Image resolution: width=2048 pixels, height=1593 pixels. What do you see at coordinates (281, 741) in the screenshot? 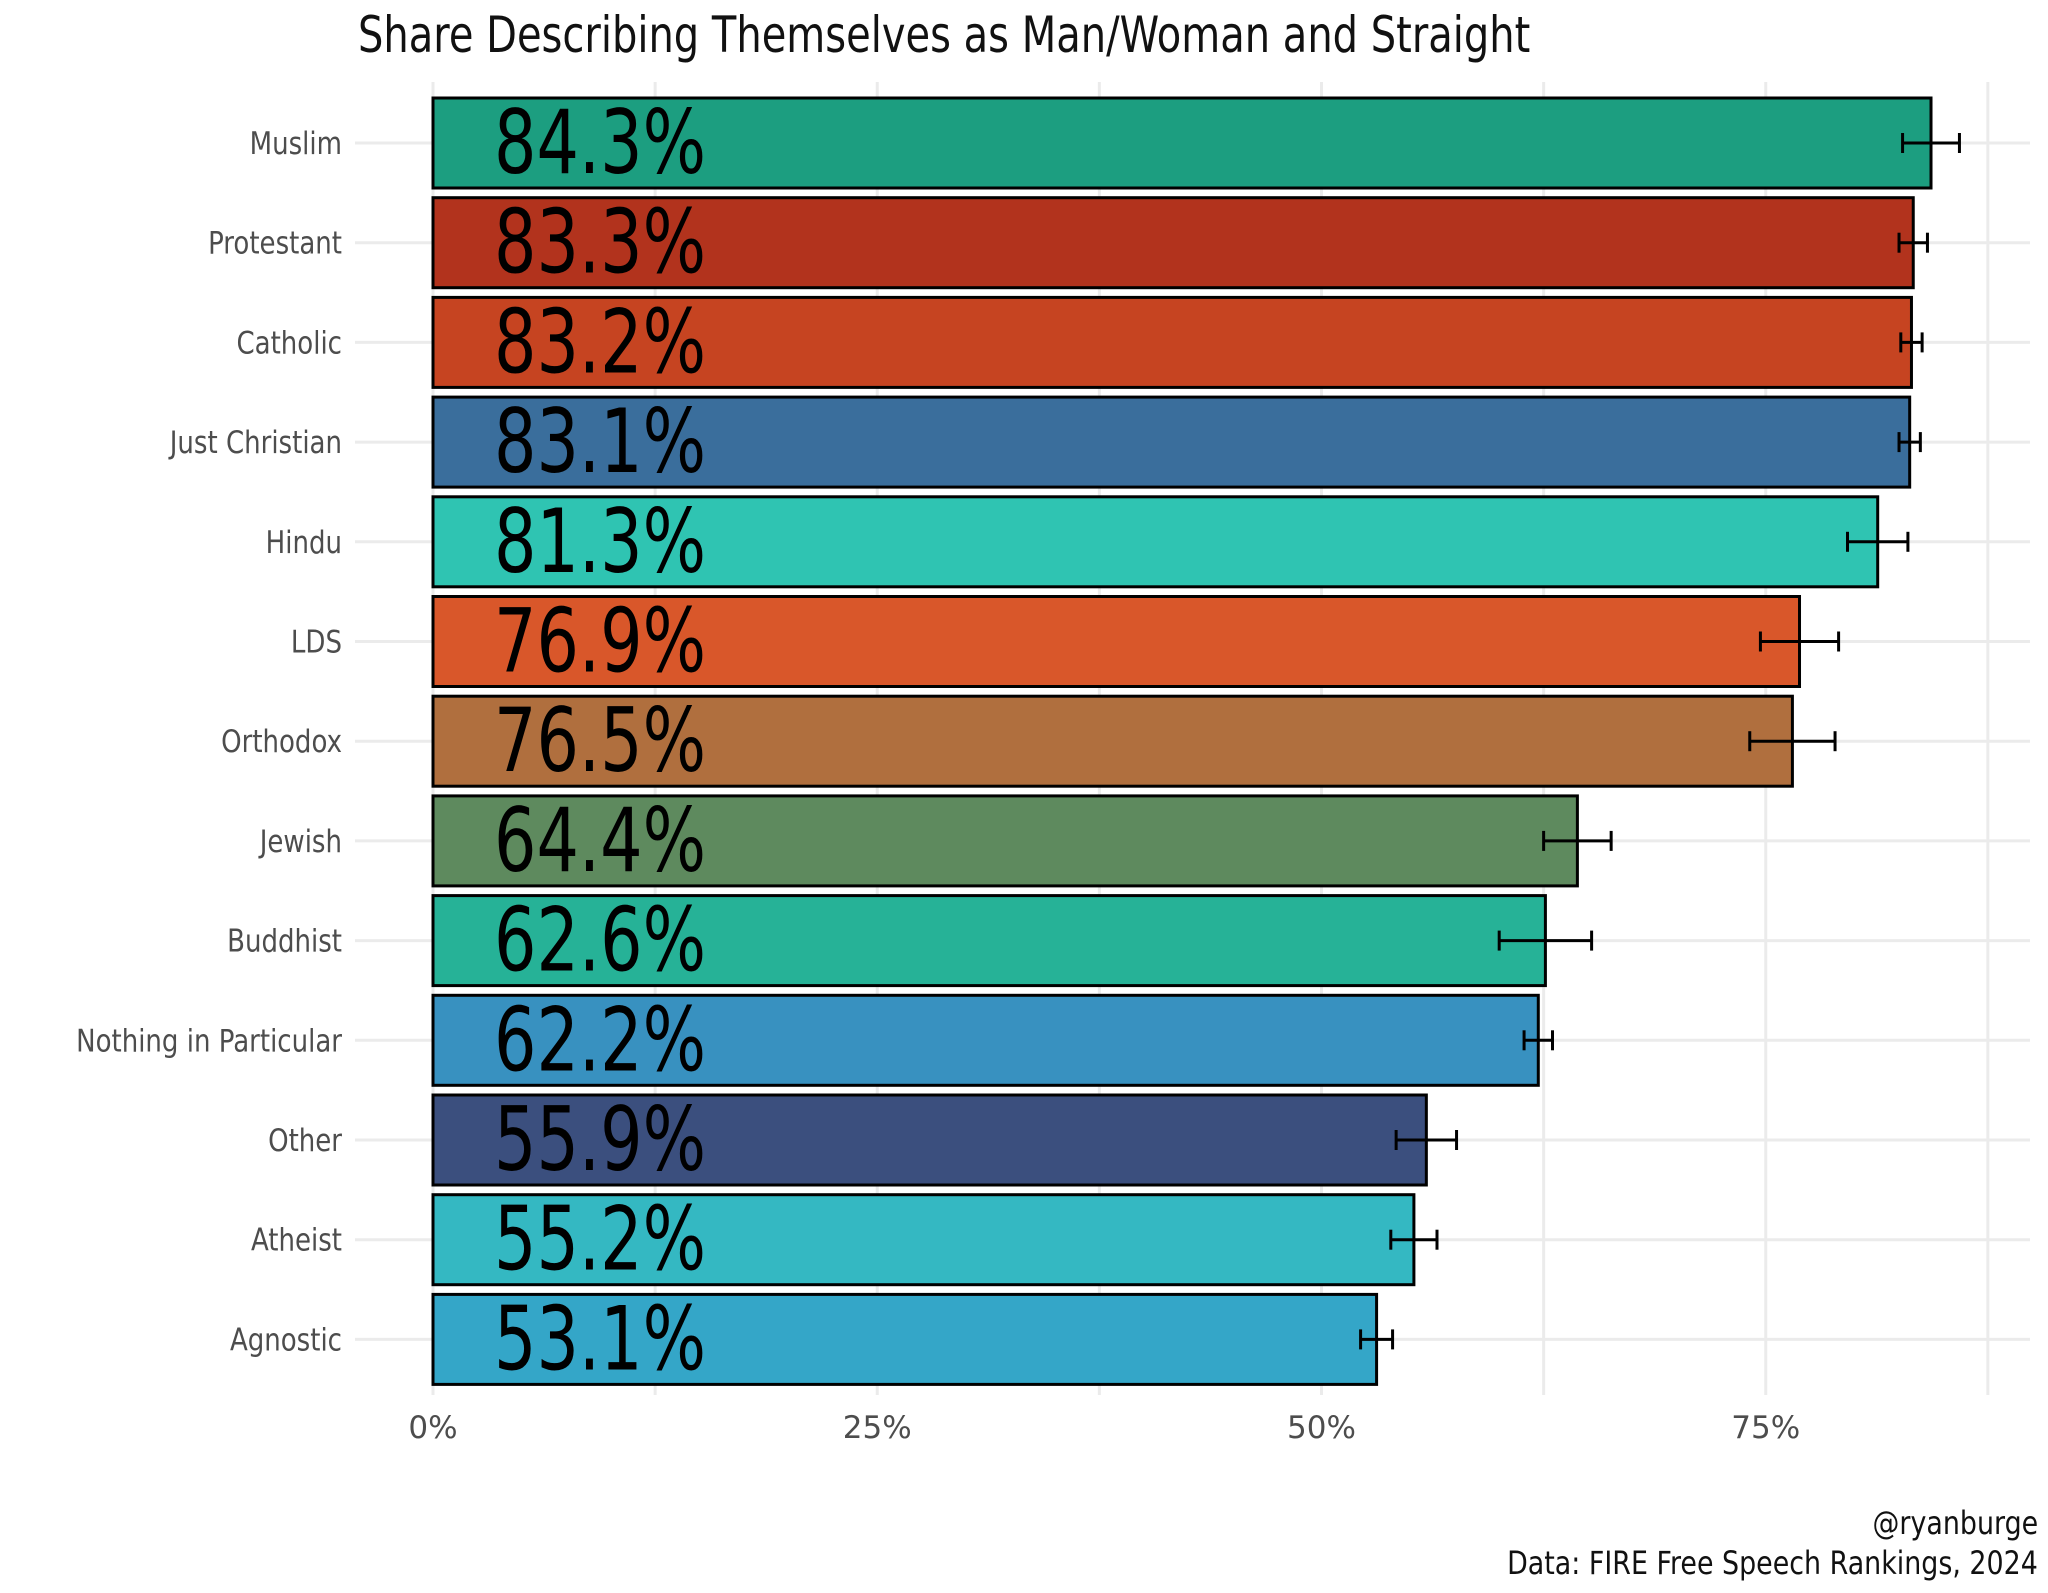
I see `category-label: Orthodox` at bounding box center [281, 741].